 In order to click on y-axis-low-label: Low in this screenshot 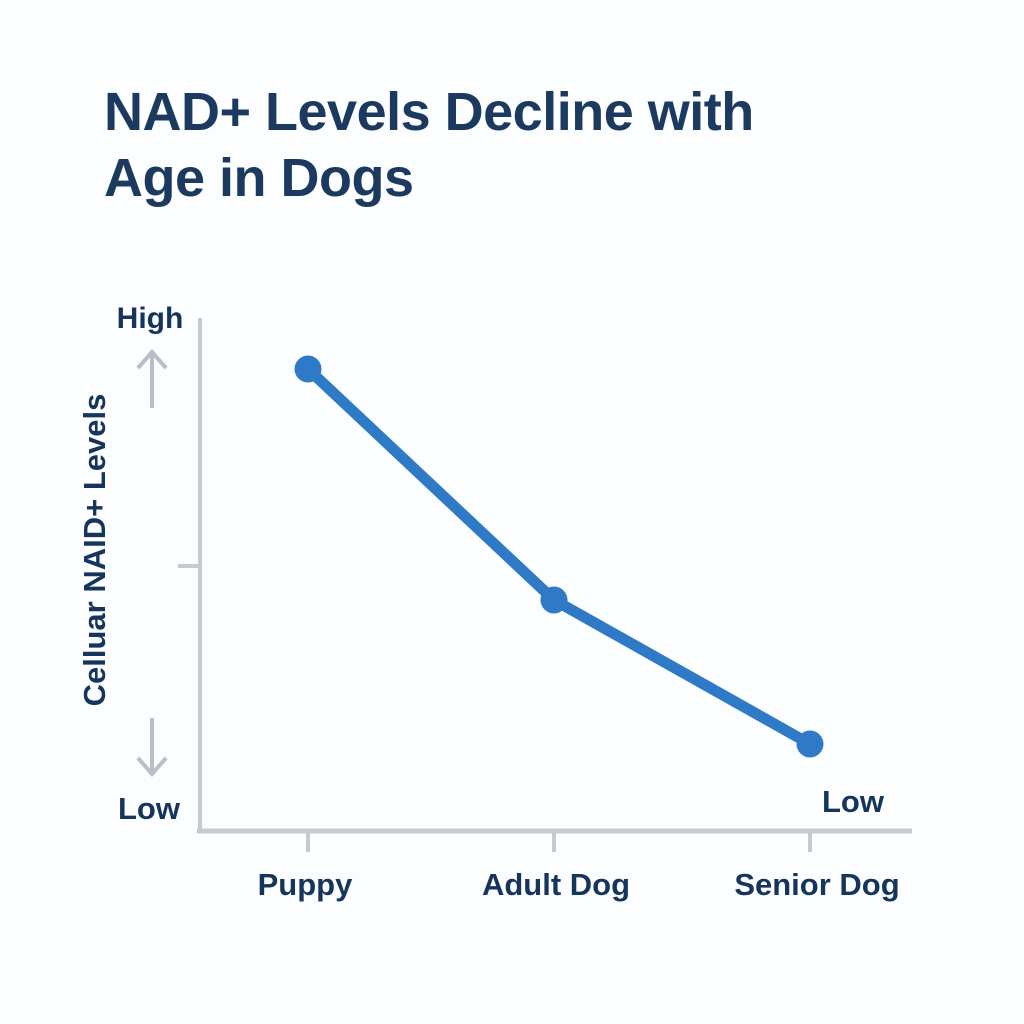, I will do `click(149, 808)`.